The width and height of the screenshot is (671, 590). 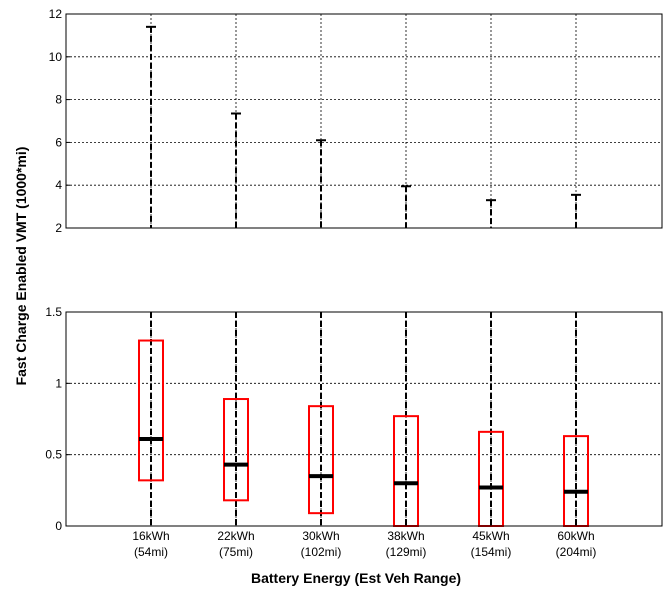 What do you see at coordinates (56, 14) in the screenshot?
I see `y-tick-label: 12` at bounding box center [56, 14].